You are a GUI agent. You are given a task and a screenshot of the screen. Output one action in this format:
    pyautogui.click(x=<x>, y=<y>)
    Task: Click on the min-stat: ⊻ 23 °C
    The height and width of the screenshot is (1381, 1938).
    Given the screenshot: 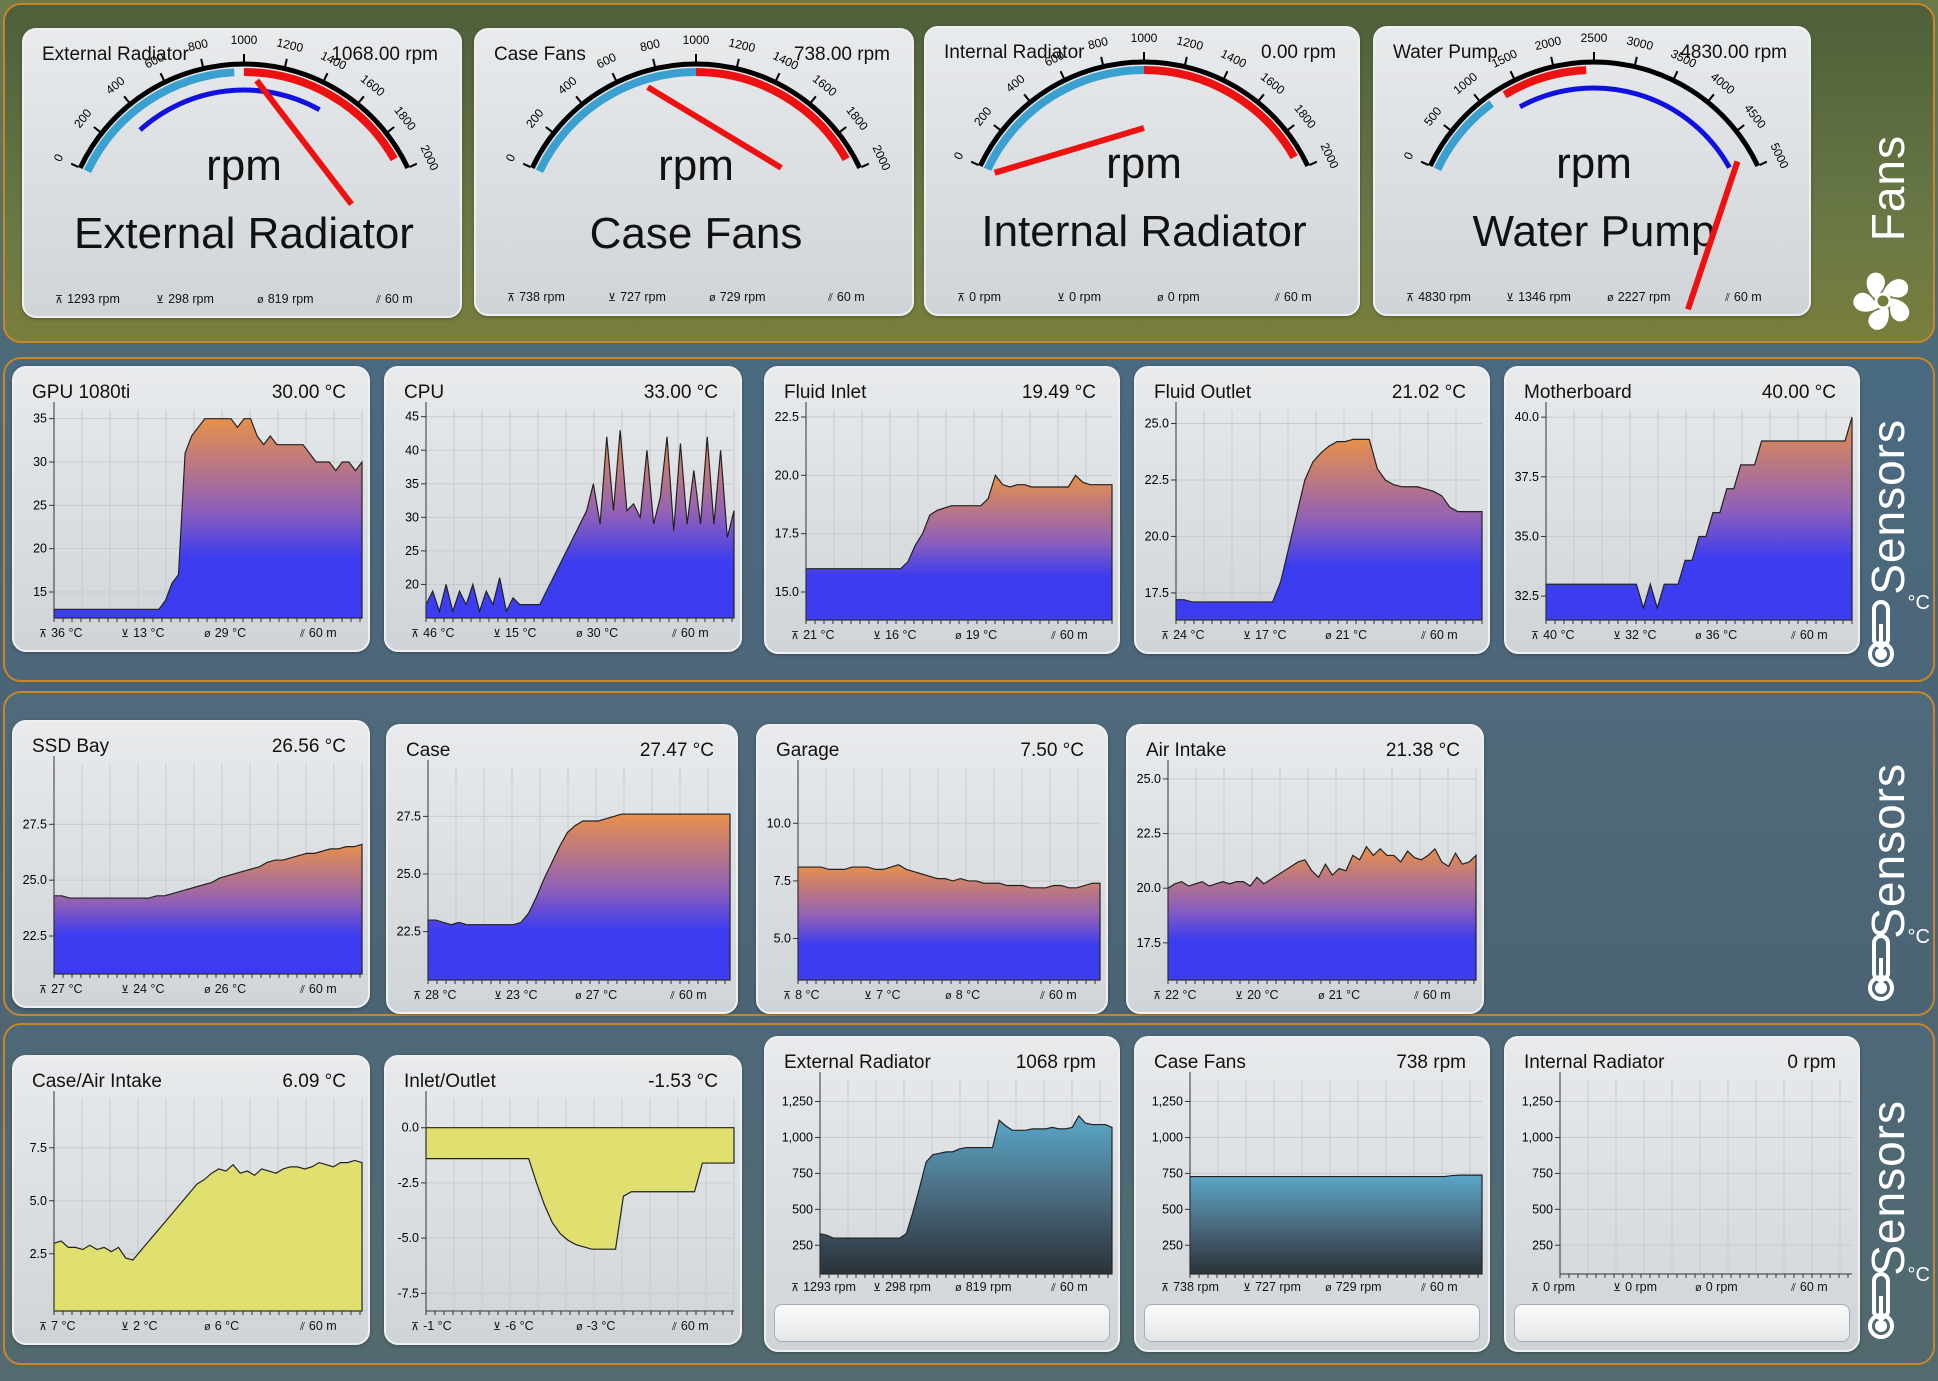 What is the action you would take?
    pyautogui.click(x=516, y=995)
    